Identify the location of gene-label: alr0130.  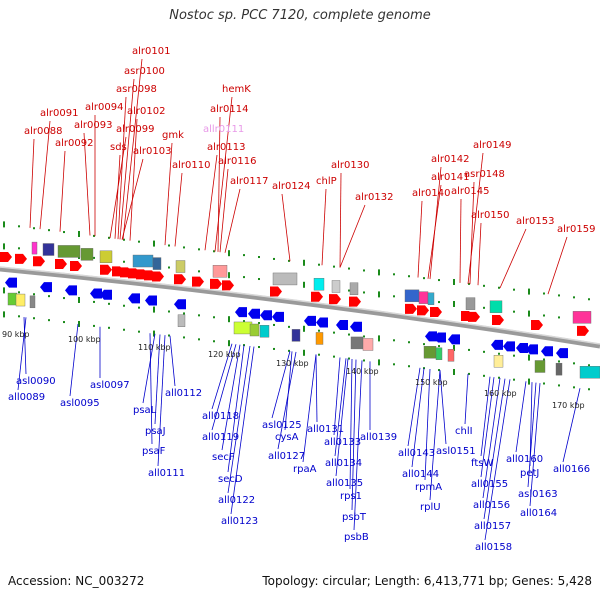
(350, 165).